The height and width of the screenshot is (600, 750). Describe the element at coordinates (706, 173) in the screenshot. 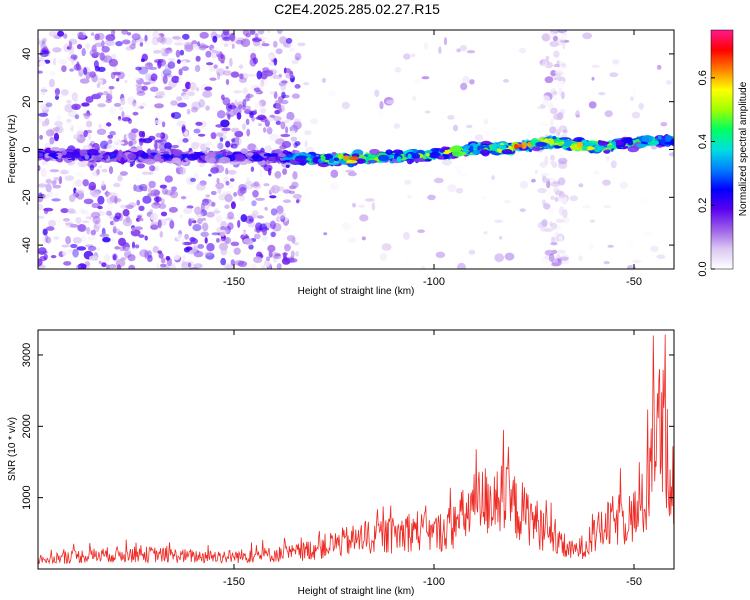

I see `colorbar-ticks: 0.0 0.2 0.4 0.6` at that location.